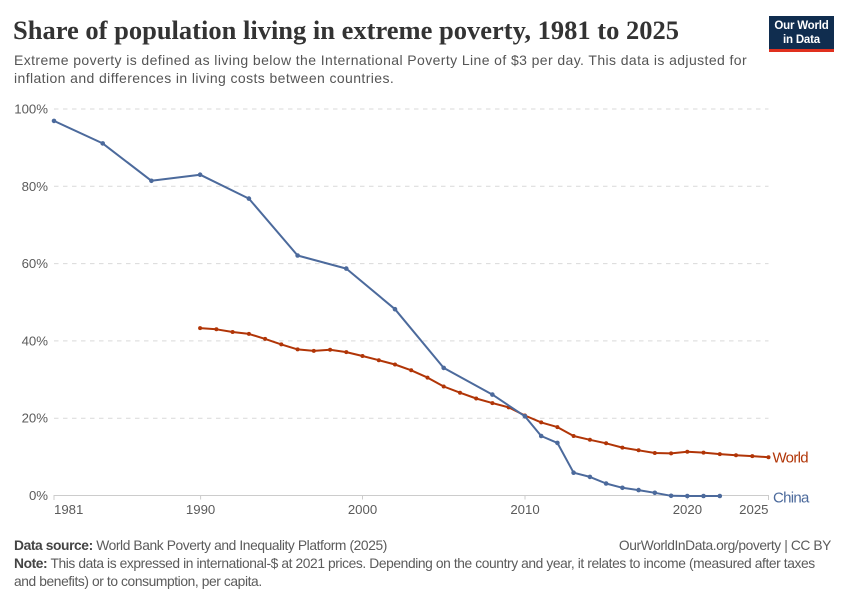 This screenshot has height=600, width=850. Describe the element at coordinates (362, 509) in the screenshot. I see `svg-text: 2000` at that location.